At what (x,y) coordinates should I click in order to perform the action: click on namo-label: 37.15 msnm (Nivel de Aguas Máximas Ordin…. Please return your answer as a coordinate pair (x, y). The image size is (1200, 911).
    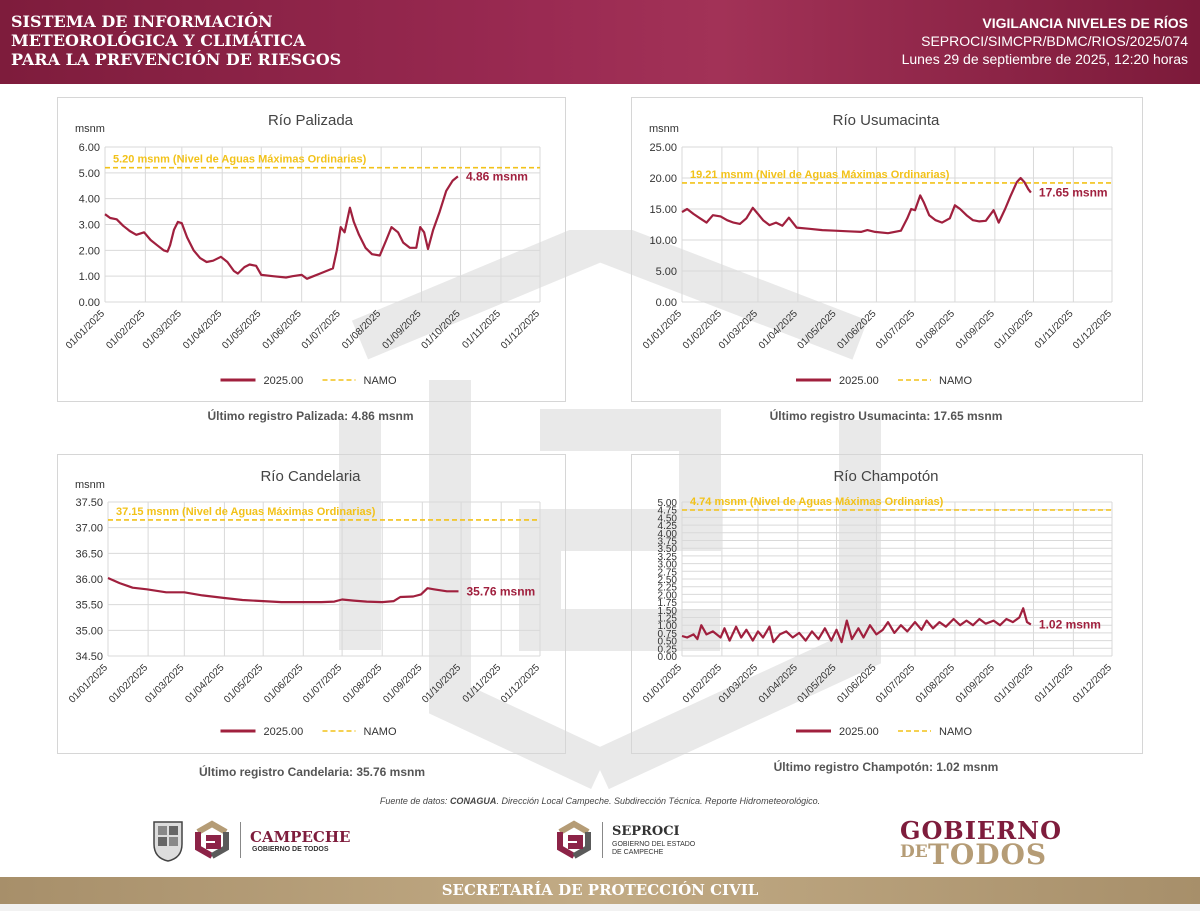
    Looking at the image, I should click on (246, 512).